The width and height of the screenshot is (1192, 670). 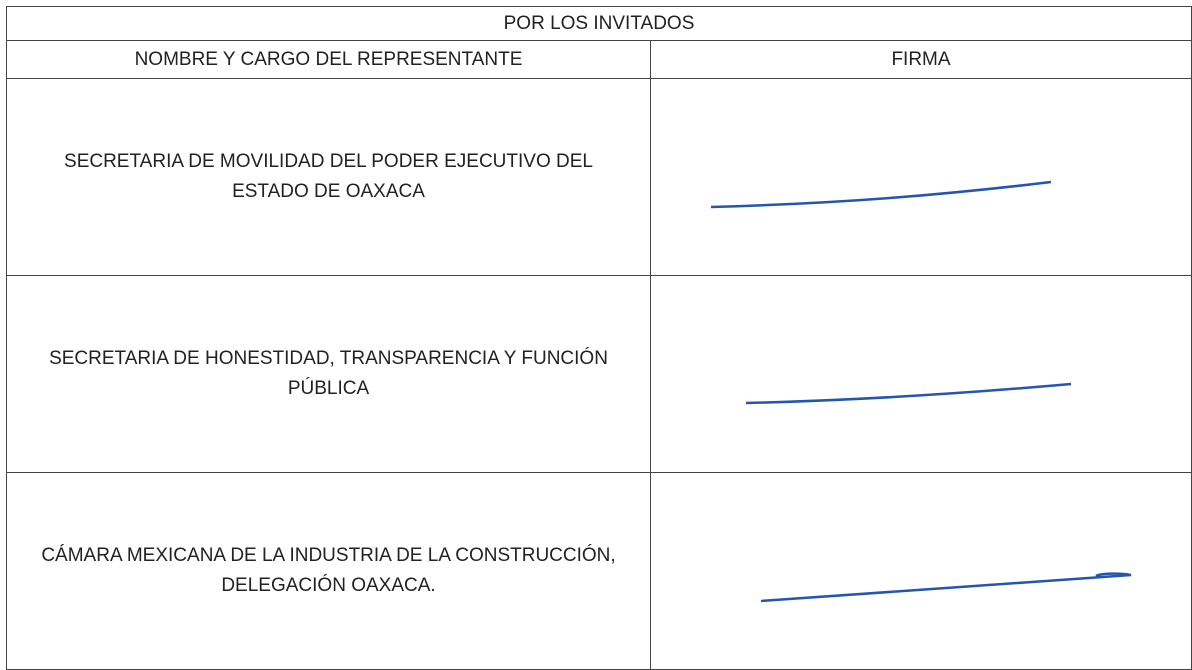 I want to click on column-header: FIRMA, so click(x=921, y=59).